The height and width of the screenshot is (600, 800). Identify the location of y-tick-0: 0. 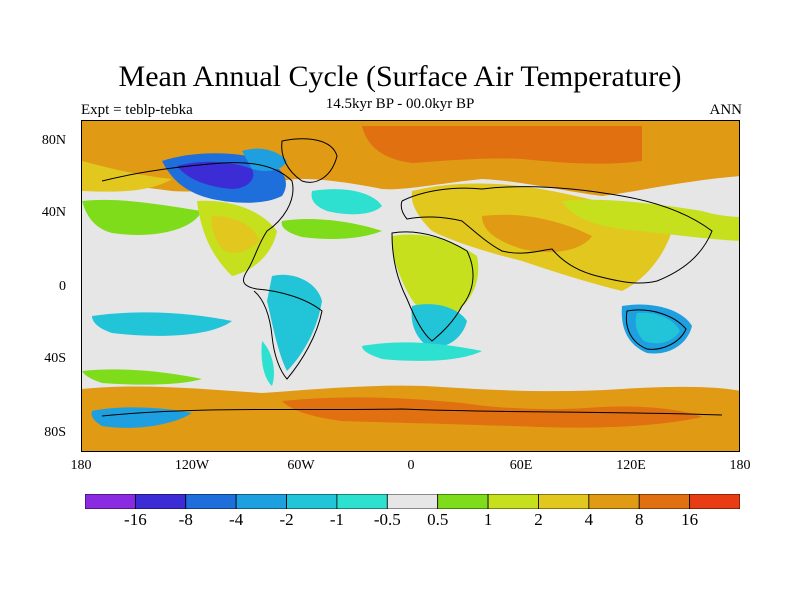
(62, 286).